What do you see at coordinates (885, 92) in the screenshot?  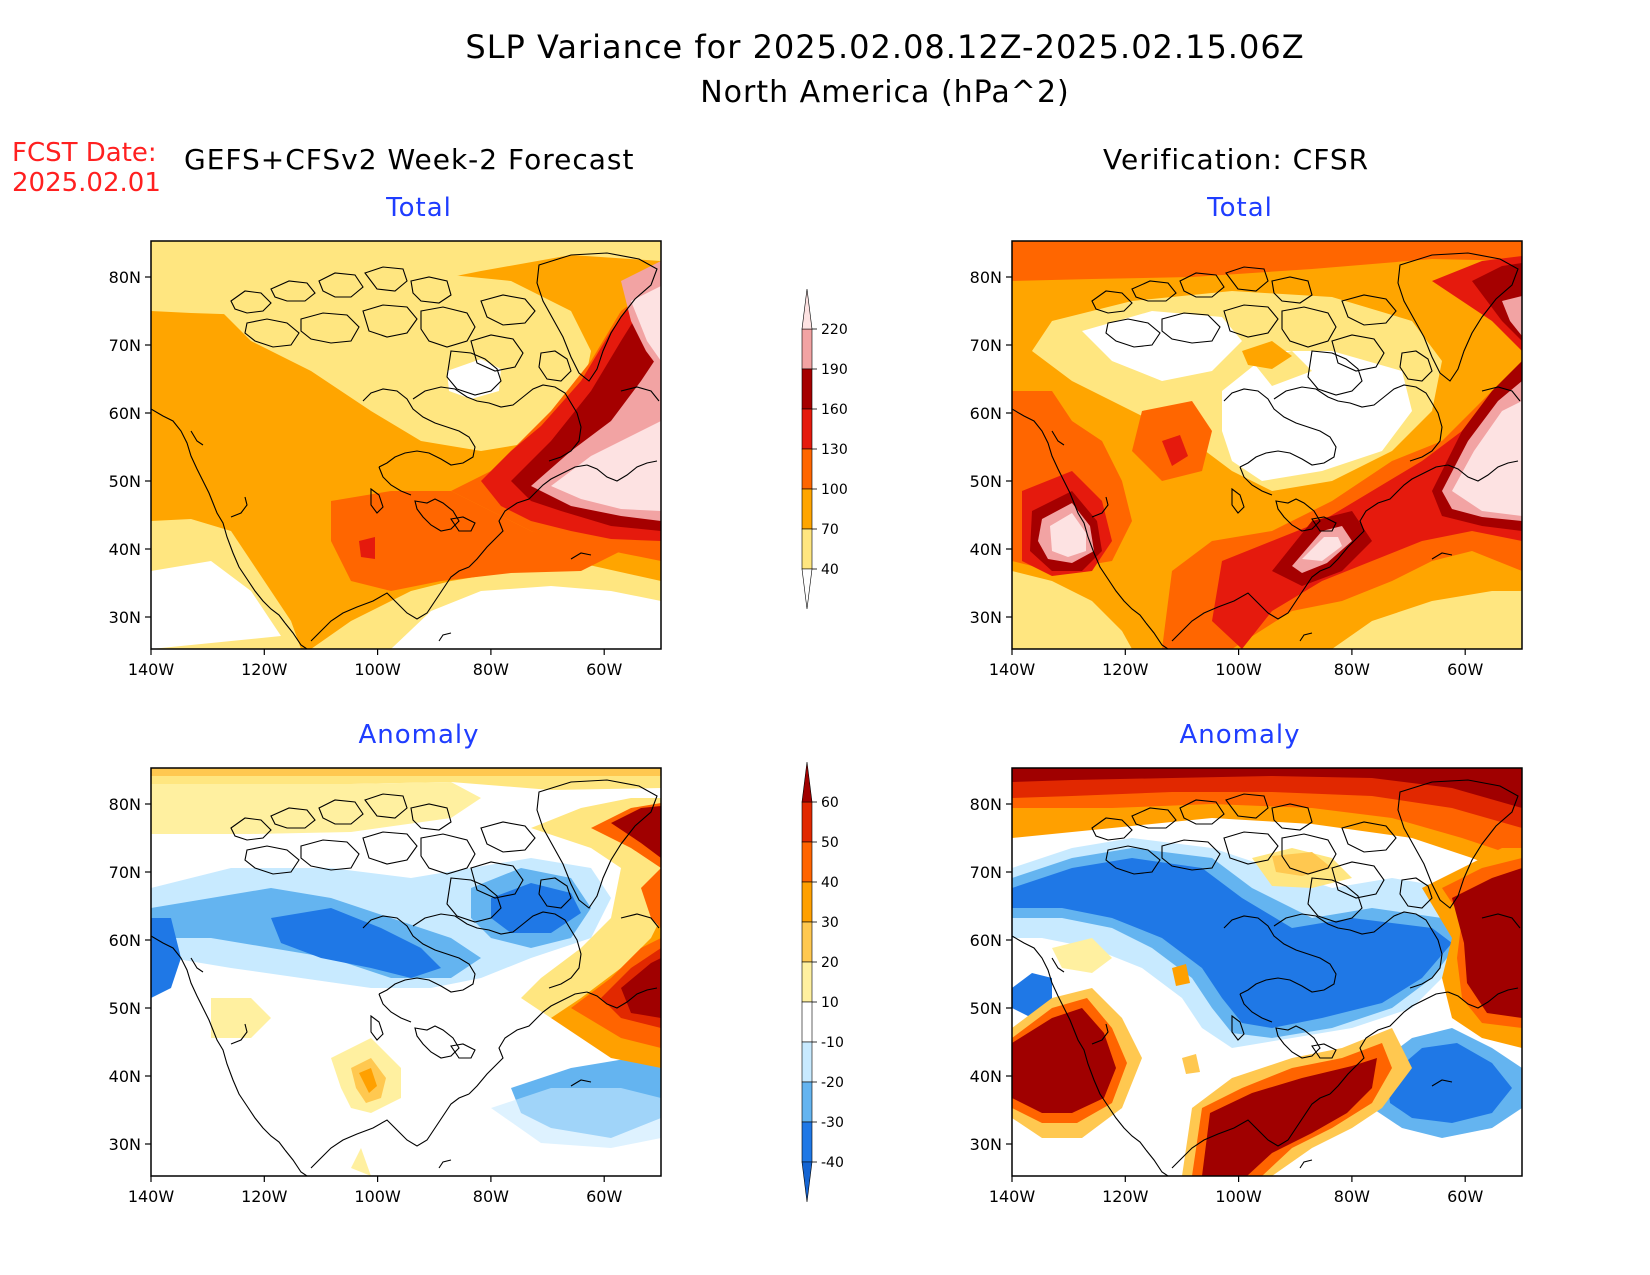 I see `figure-subtitle: North America (hPa^2)` at bounding box center [885, 92].